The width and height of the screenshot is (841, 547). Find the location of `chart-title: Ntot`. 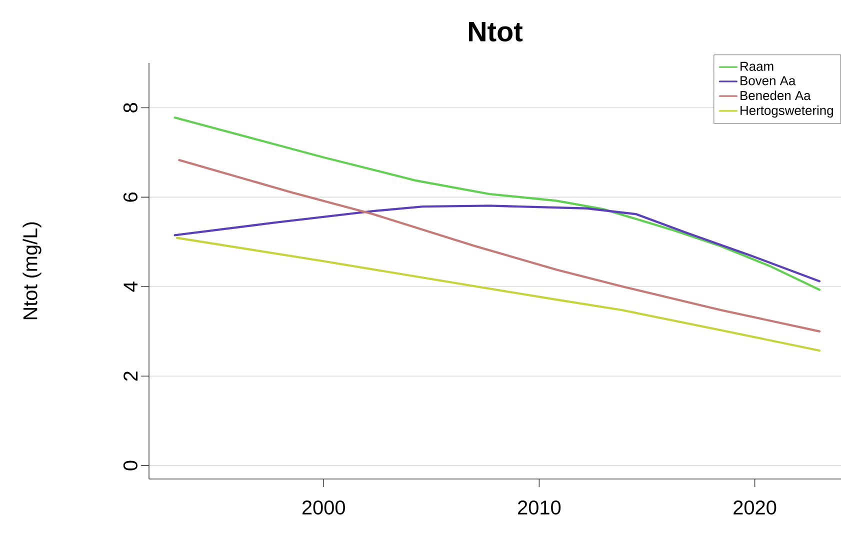

chart-title: Ntot is located at coordinates (495, 32).